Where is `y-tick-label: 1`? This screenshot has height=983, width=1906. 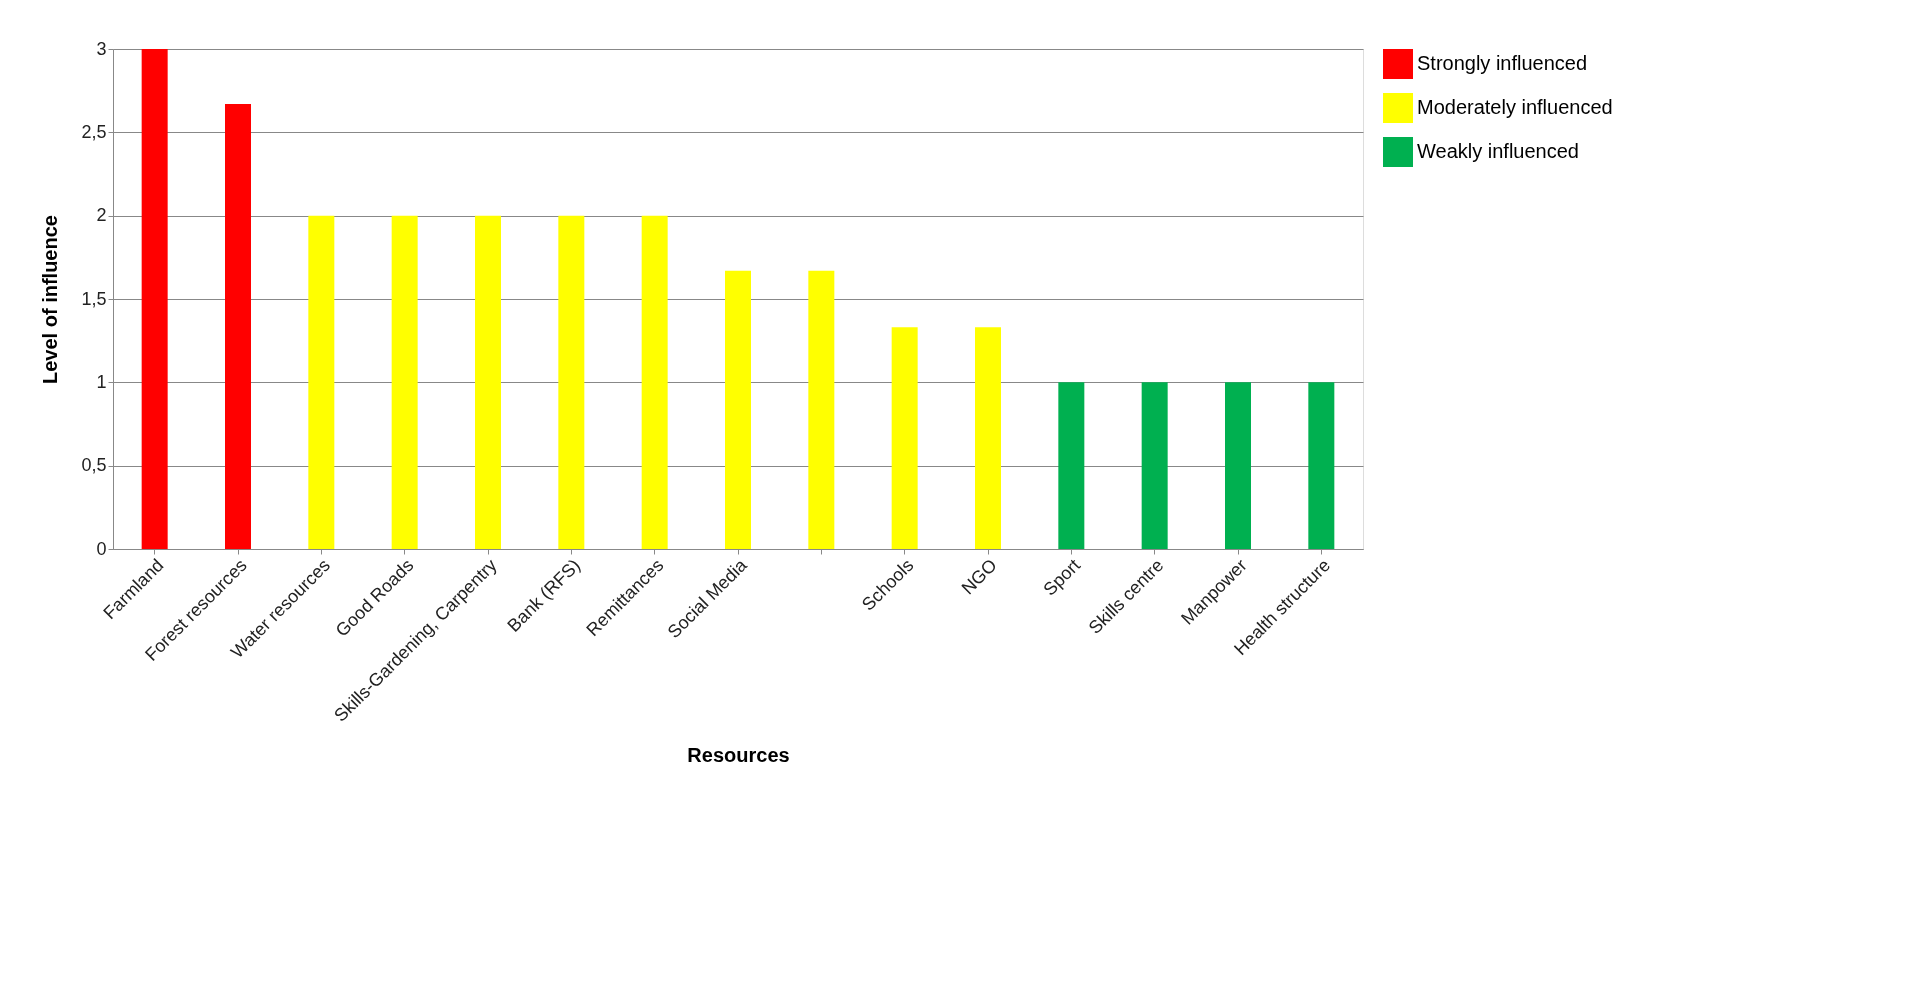
y-tick-label: 1 is located at coordinates (101, 381).